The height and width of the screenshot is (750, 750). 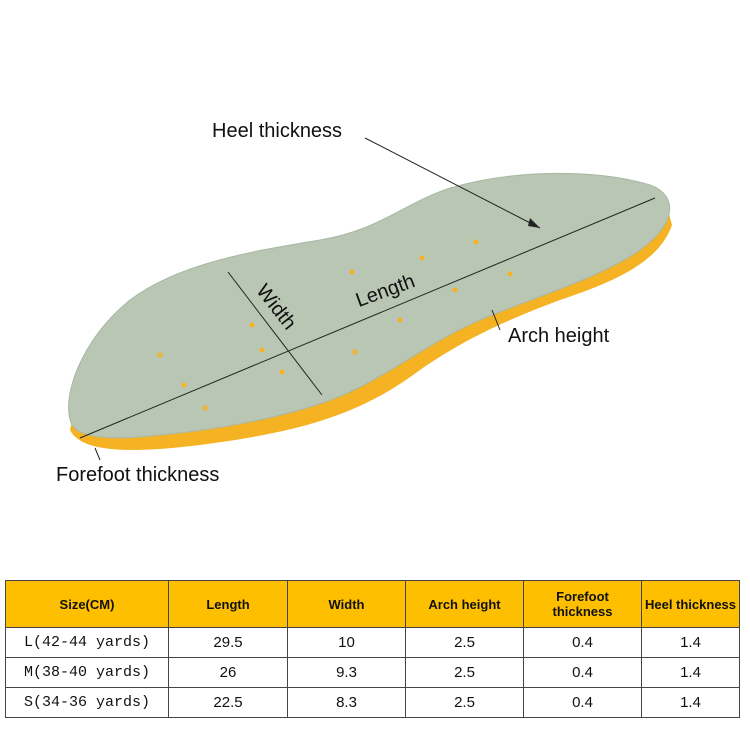 What do you see at coordinates (228, 702) in the screenshot?
I see `cell-length: 22.5` at bounding box center [228, 702].